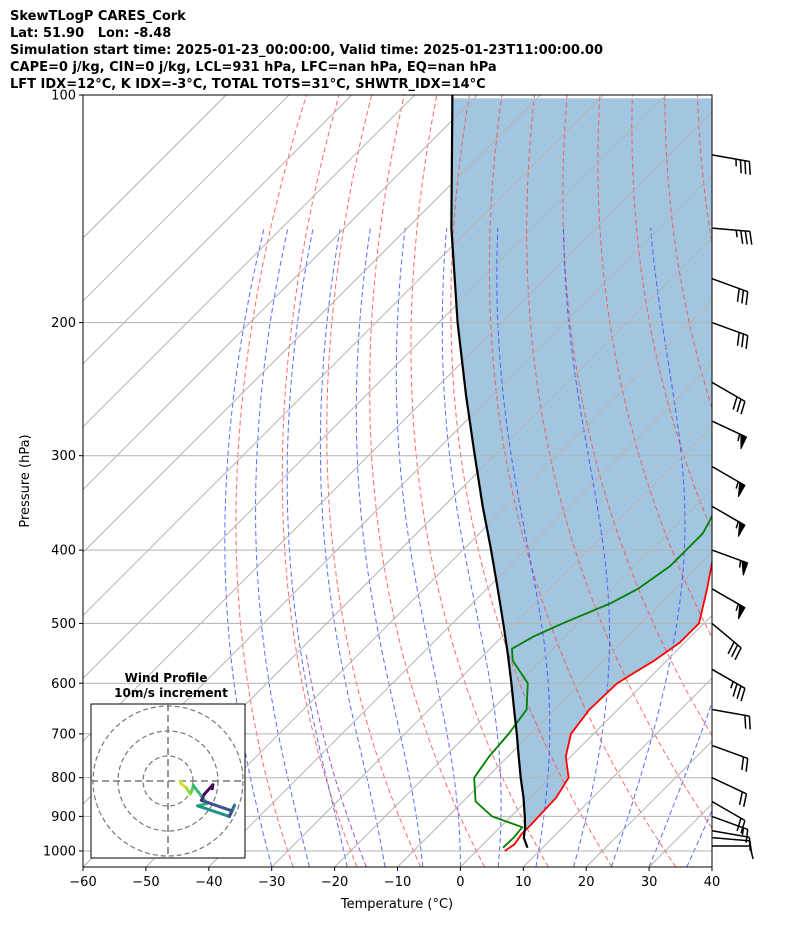 This screenshot has height=937, width=794. I want to click on x-tick-label: 0, so click(460, 882).